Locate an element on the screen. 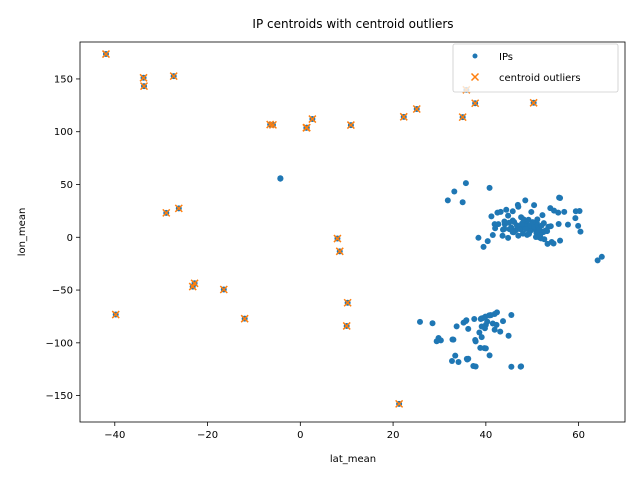  x-tick-label: 40 is located at coordinates (485, 435).